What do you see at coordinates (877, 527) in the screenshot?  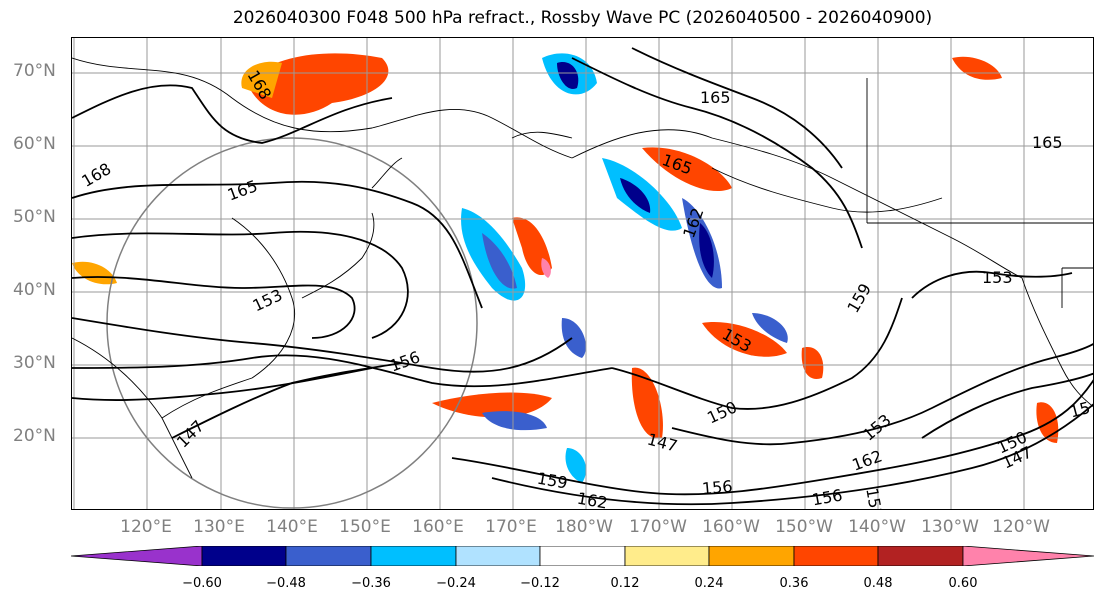 I see `lon-label: 140°W` at bounding box center [877, 527].